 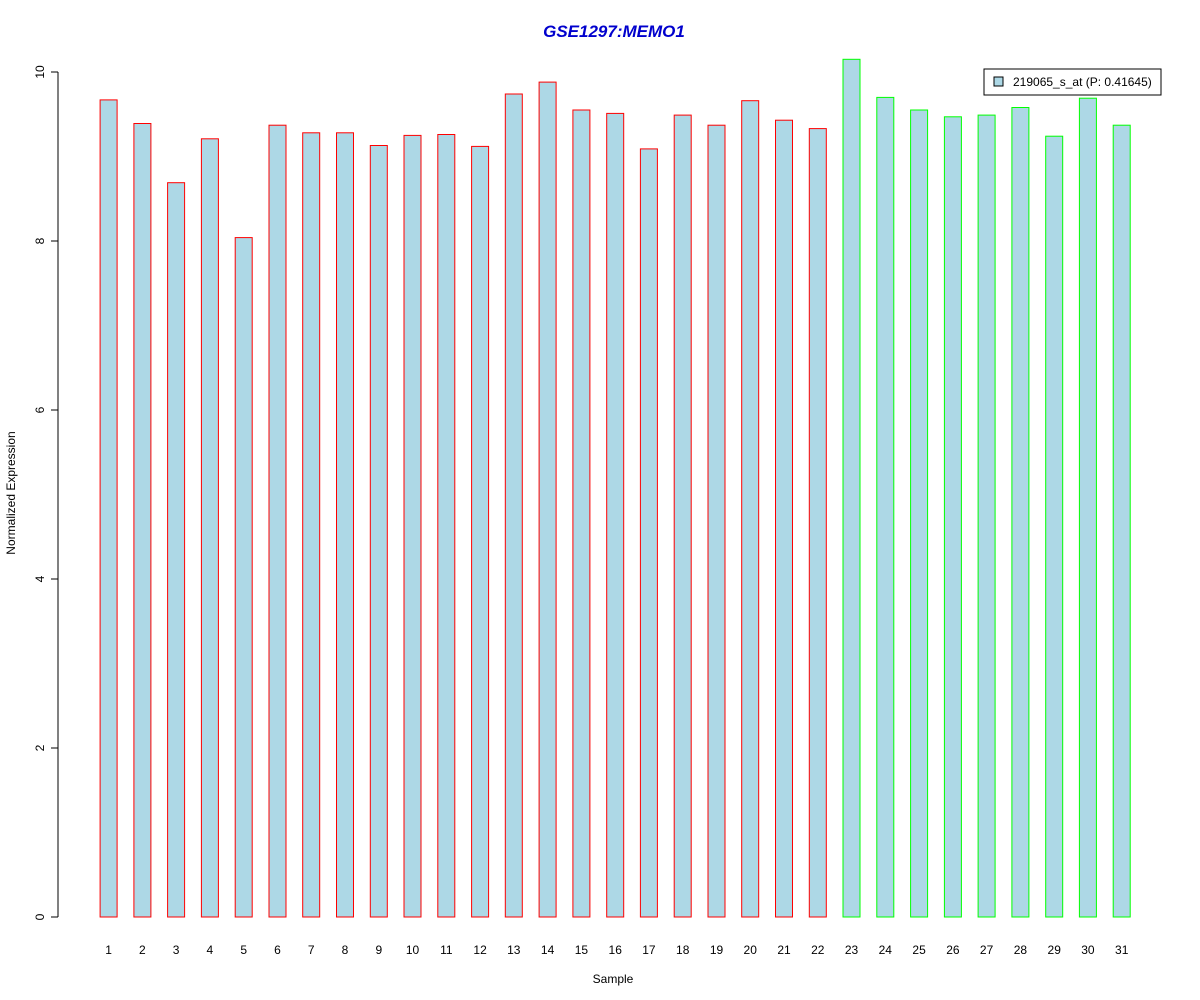 I want to click on x-tick-label: 29, so click(x=1055, y=950).